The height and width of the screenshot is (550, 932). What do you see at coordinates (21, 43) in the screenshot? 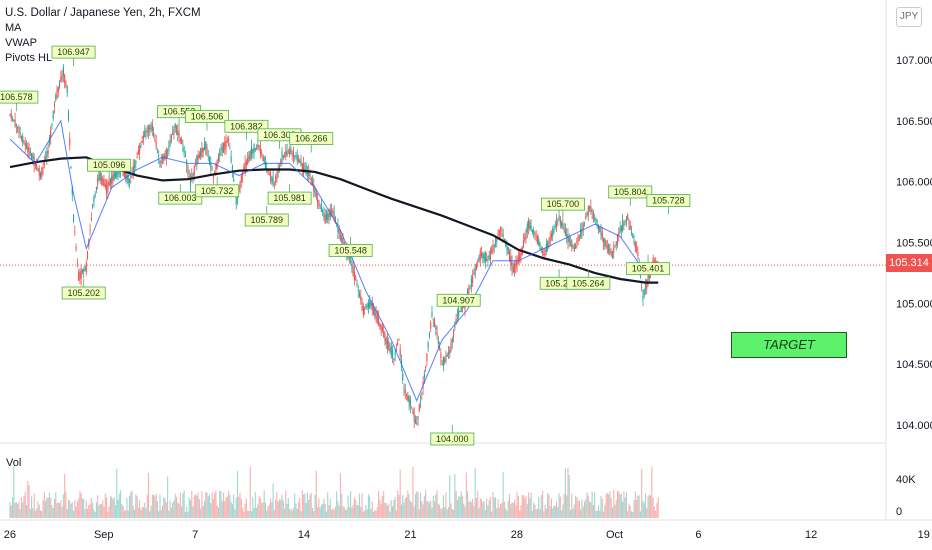
I see `indicator-vwap-label: VWAP` at bounding box center [21, 43].